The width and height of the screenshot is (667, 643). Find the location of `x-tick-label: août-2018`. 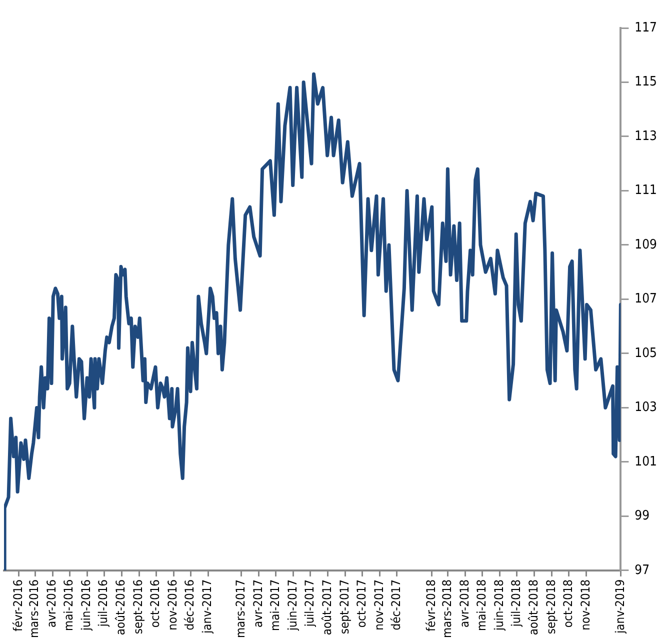

x-tick-label: août-2018 is located at coordinates (533, 607).